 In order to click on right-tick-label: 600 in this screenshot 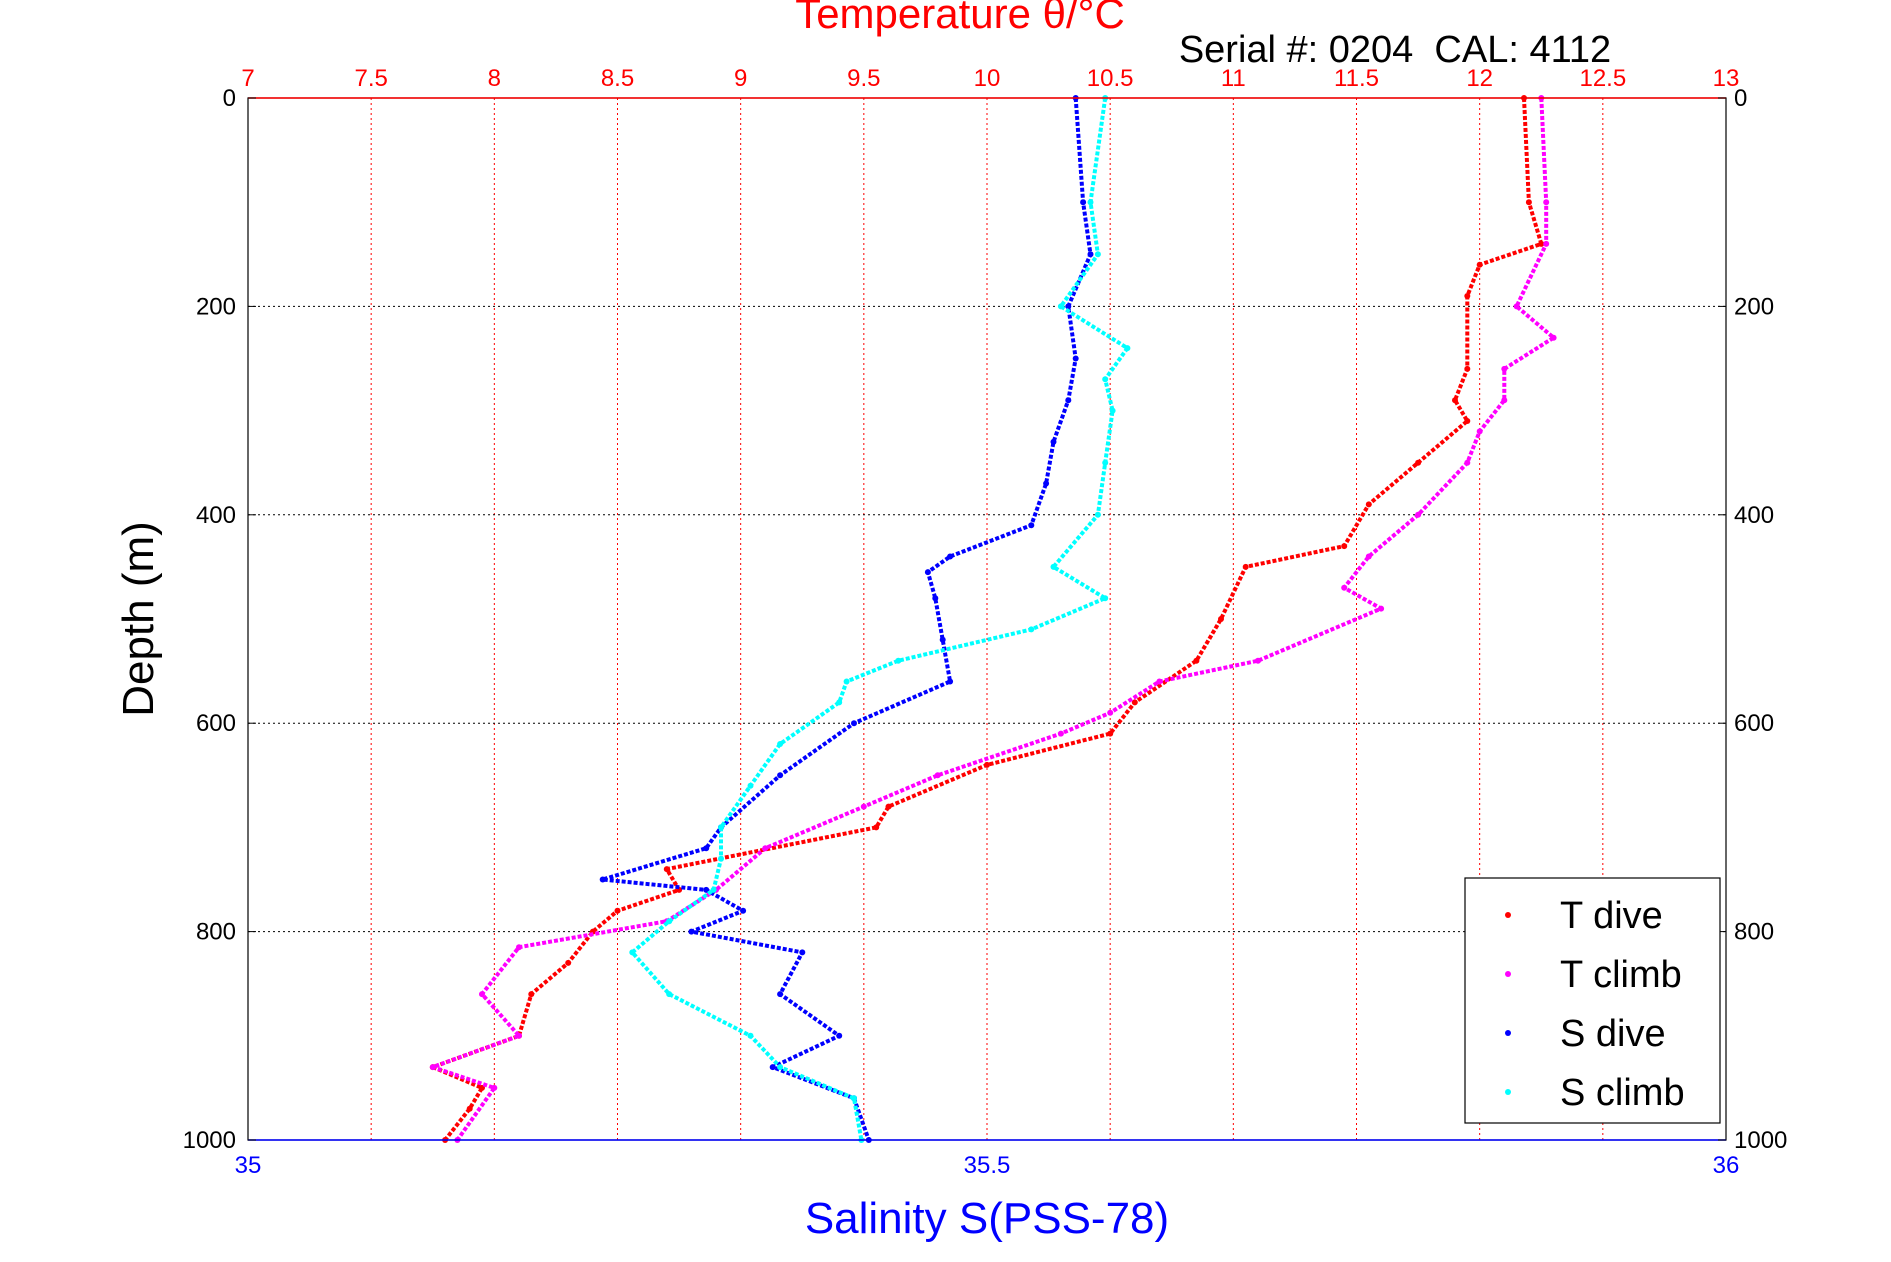, I will do `click(1754, 723)`.